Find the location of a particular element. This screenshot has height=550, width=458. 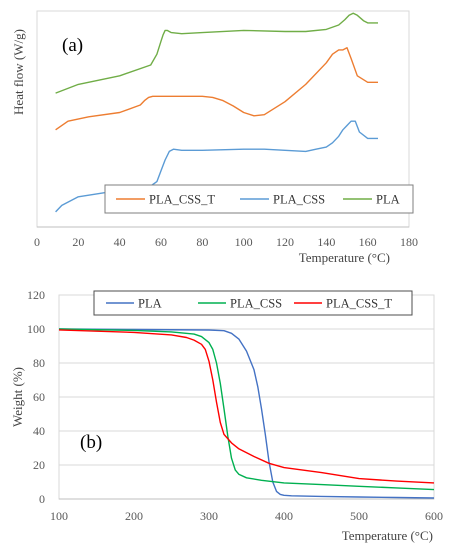

tga-x-tick-label: 600 is located at coordinates (434, 516).